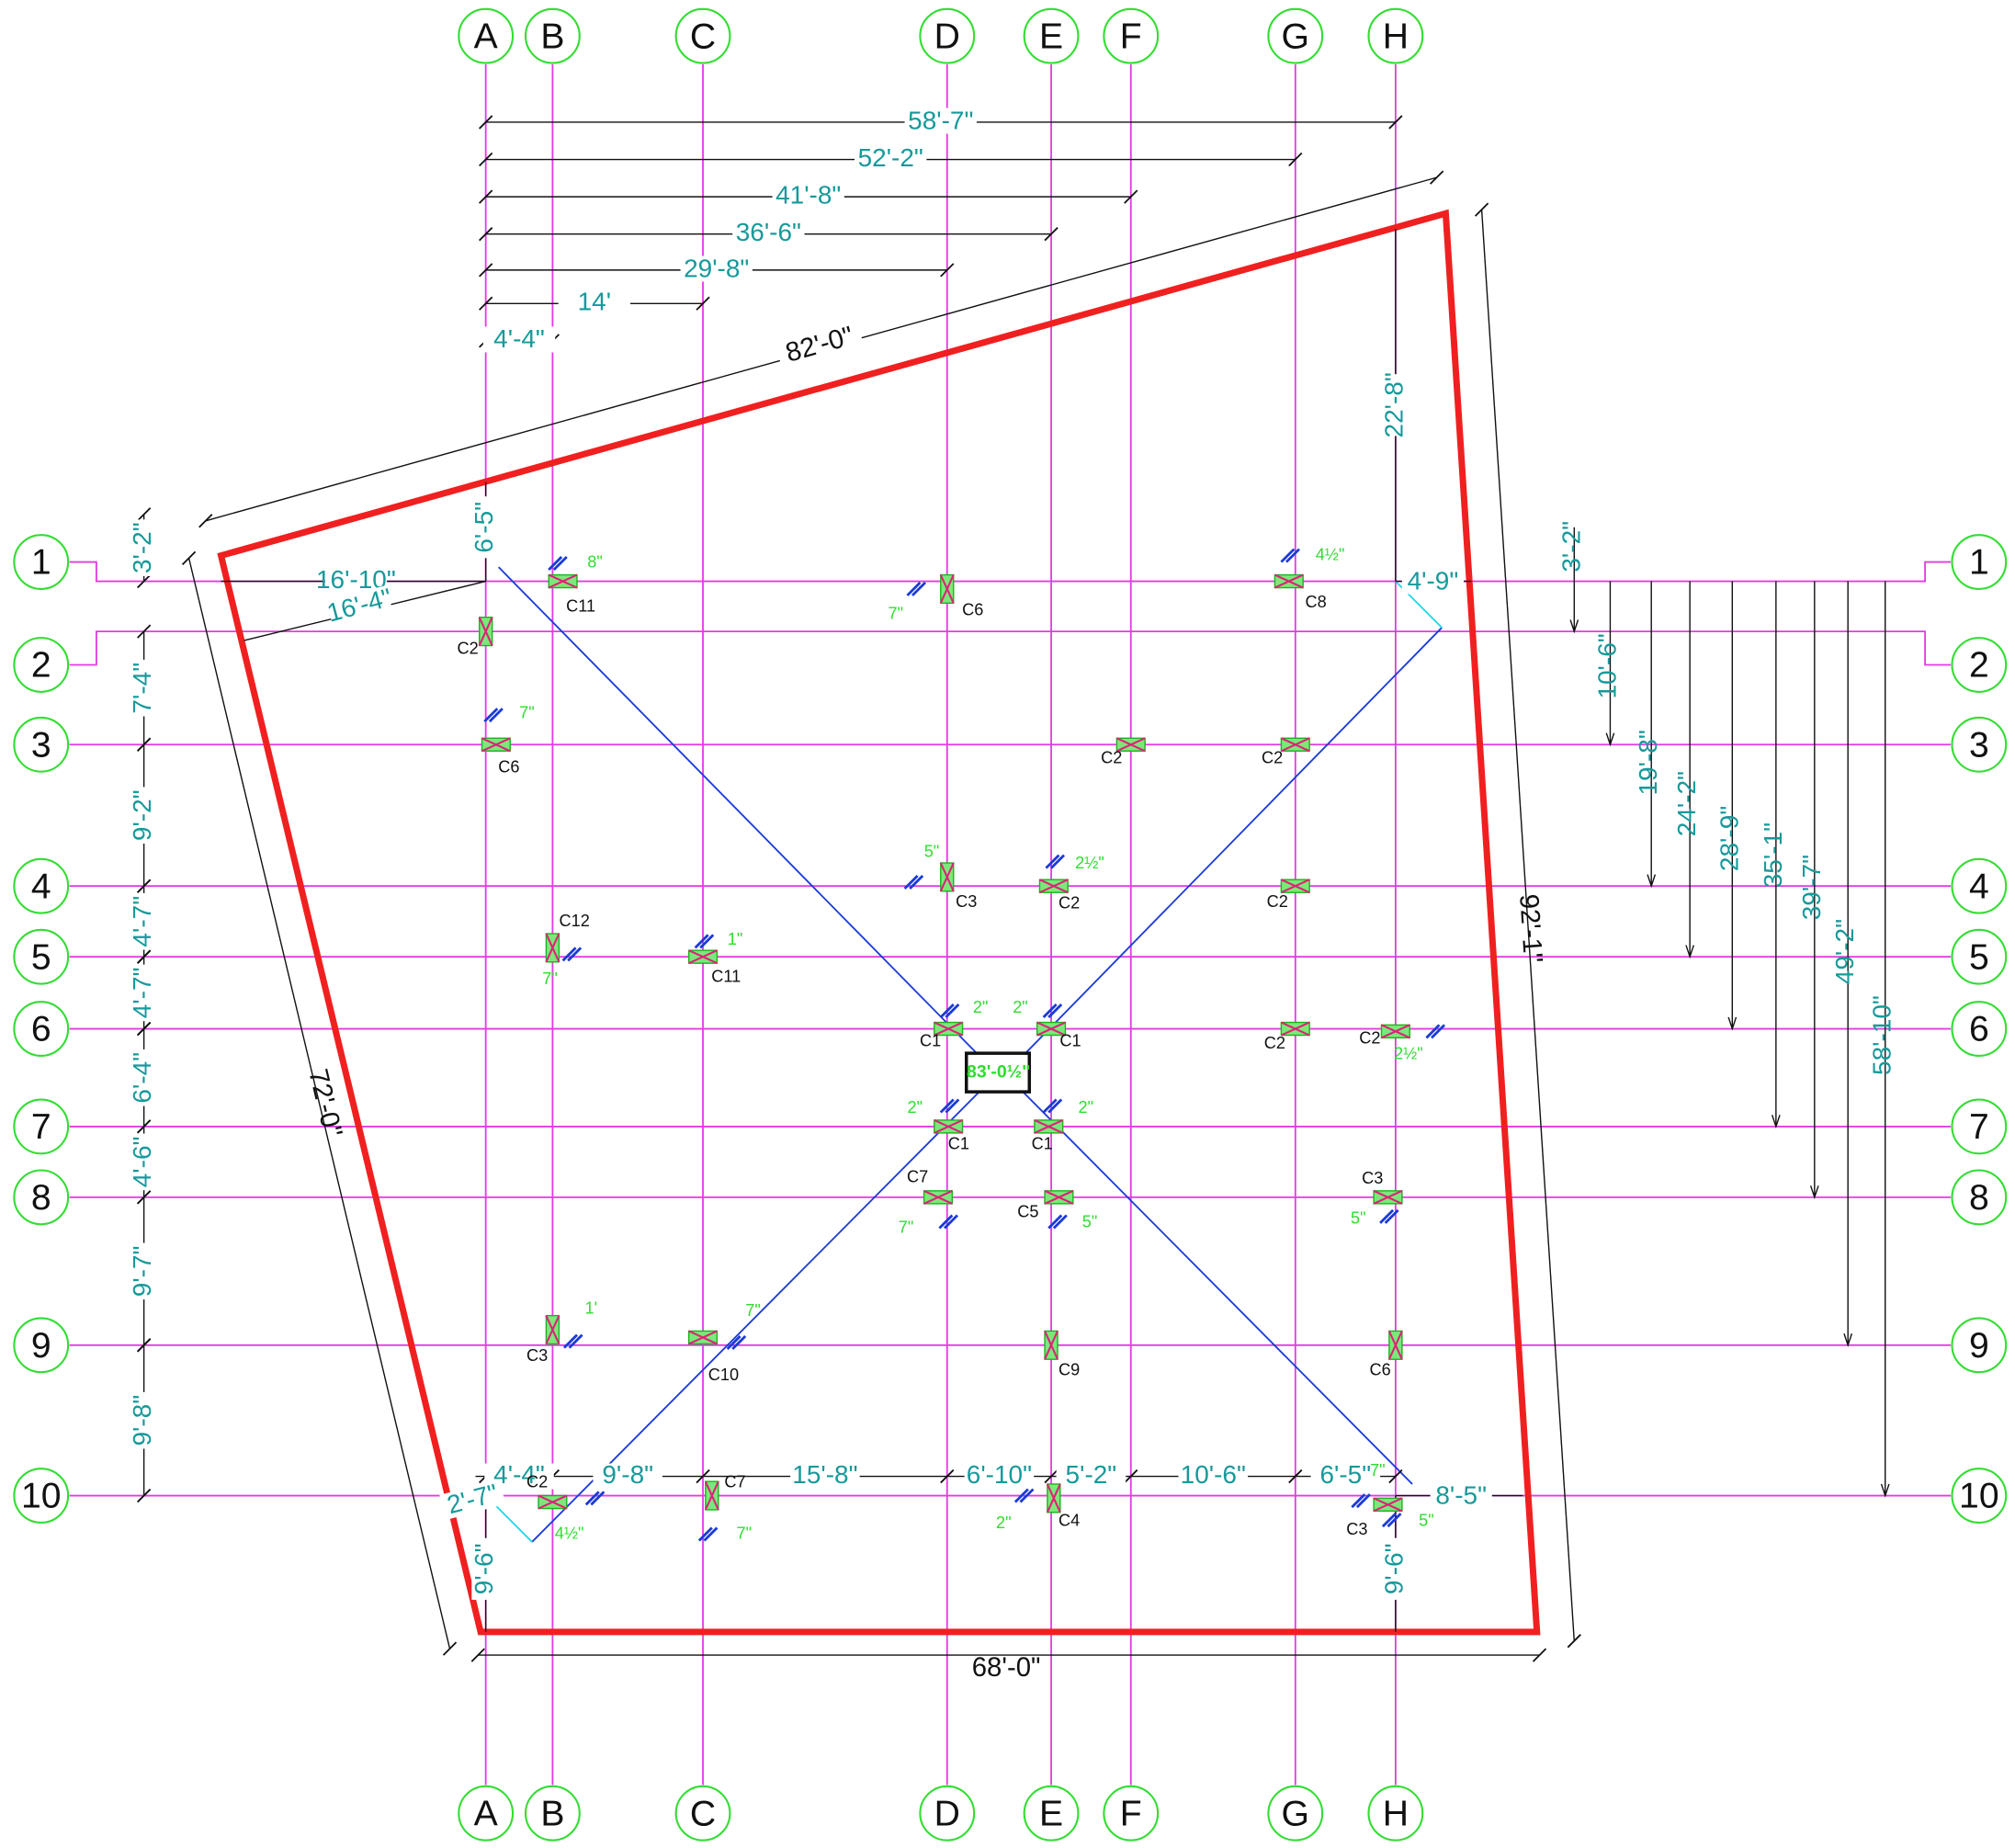 The image size is (2015, 1848). I want to click on grid-row-label: 8, so click(41, 1198).